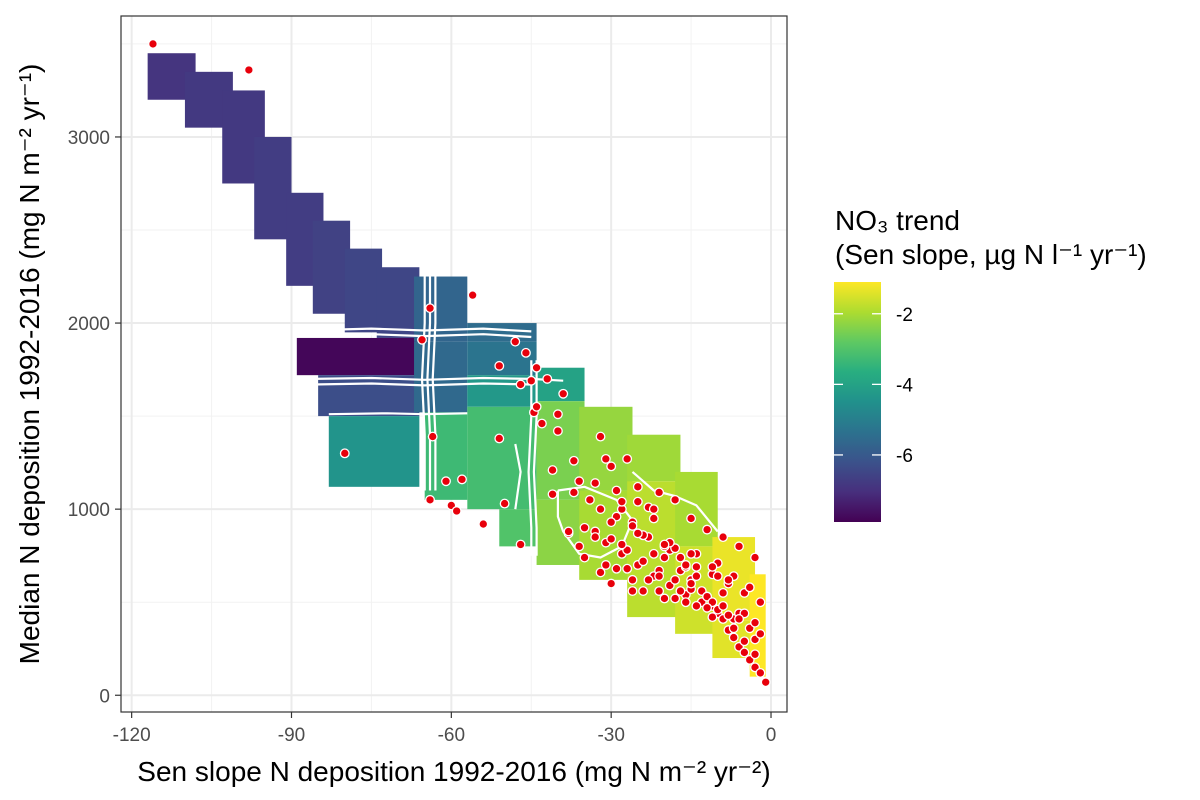 The height and width of the screenshot is (800, 1200). Describe the element at coordinates (904, 456) in the screenshot. I see `legend-tick-label: -6` at that location.